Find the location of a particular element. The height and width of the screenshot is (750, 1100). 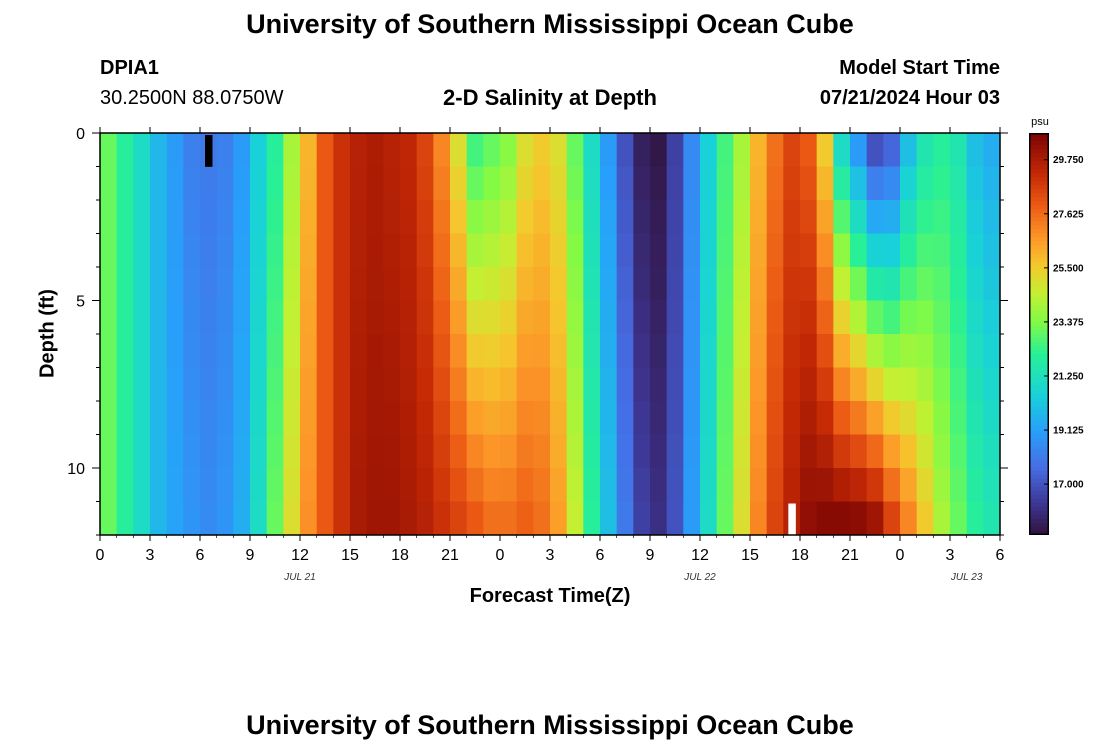

x-tick-label: 9 is located at coordinates (650, 555).